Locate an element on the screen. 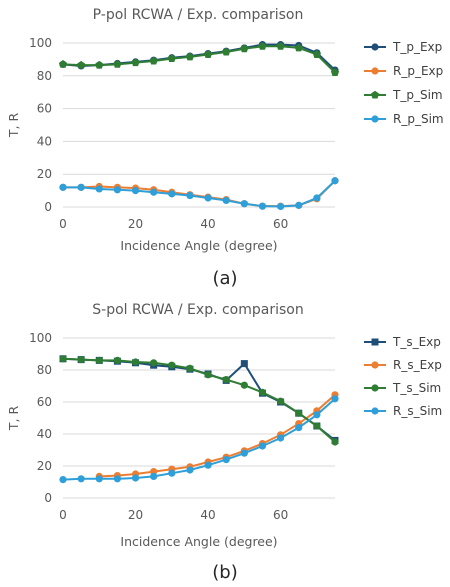 Image resolution: width=450 pixels, height=587 pixels. legend-item: R_p_Exp is located at coordinates (403, 71).